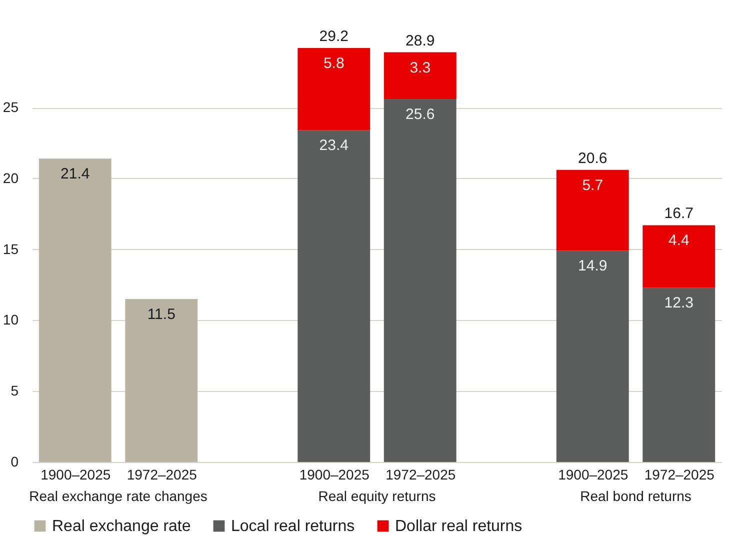  What do you see at coordinates (10, 107) in the screenshot?
I see `y-tick-label: 25` at bounding box center [10, 107].